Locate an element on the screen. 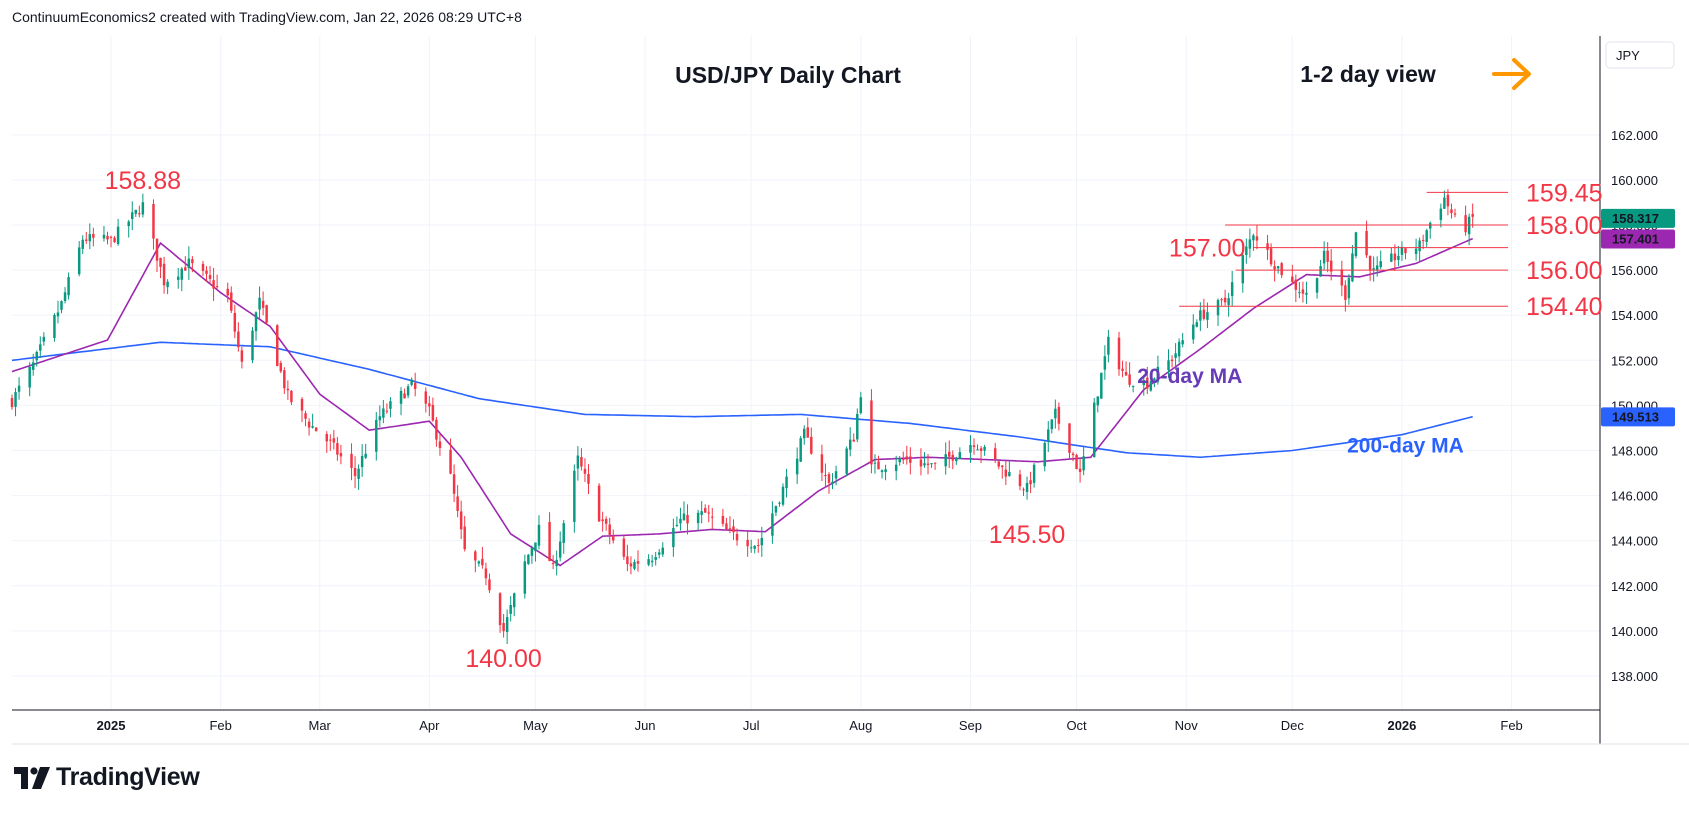  ma-label: 200-day MA is located at coordinates (1405, 446).